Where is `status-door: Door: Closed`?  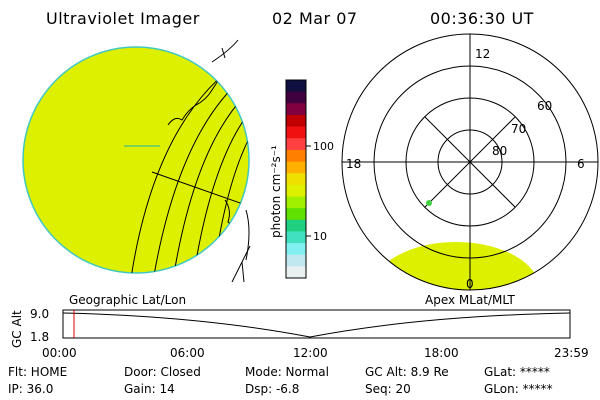 status-door: Door: Closed is located at coordinates (162, 372).